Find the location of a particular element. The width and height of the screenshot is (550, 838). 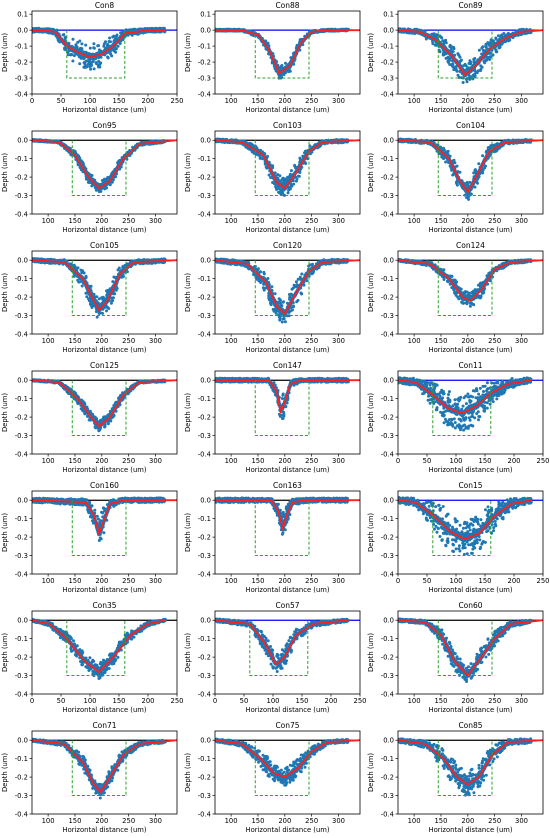

panel-title: Con105 is located at coordinates (104, 245).